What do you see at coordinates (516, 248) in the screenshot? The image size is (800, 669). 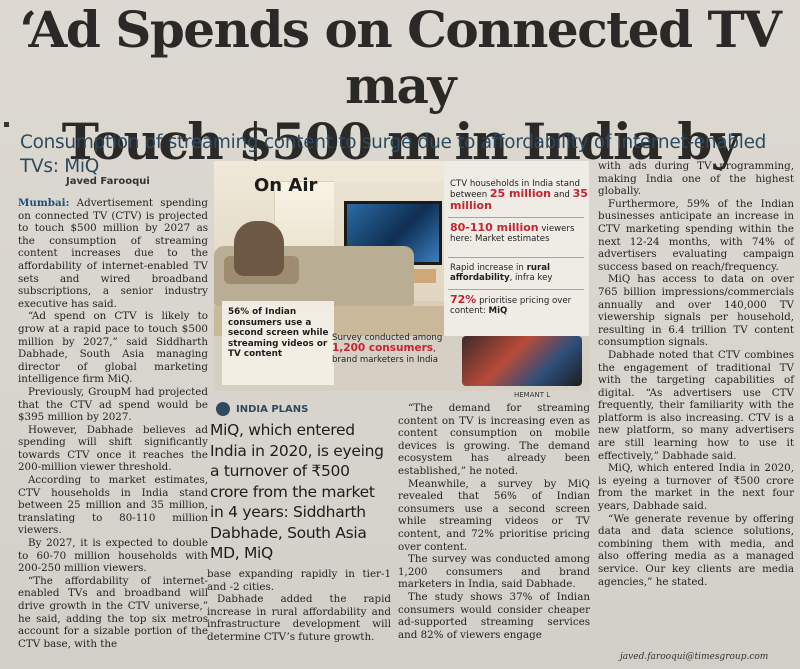 I see `facts-panel` at bounding box center [516, 248].